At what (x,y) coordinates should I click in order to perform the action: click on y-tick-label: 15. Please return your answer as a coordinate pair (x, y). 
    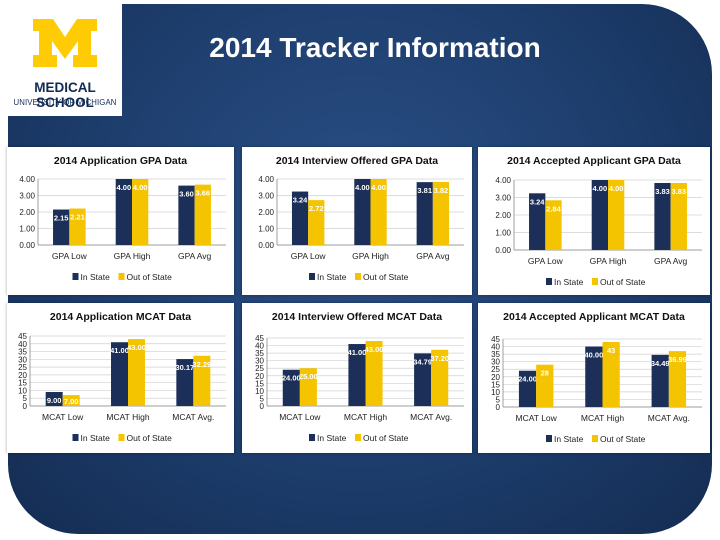
    Looking at the image, I should click on (495, 384).